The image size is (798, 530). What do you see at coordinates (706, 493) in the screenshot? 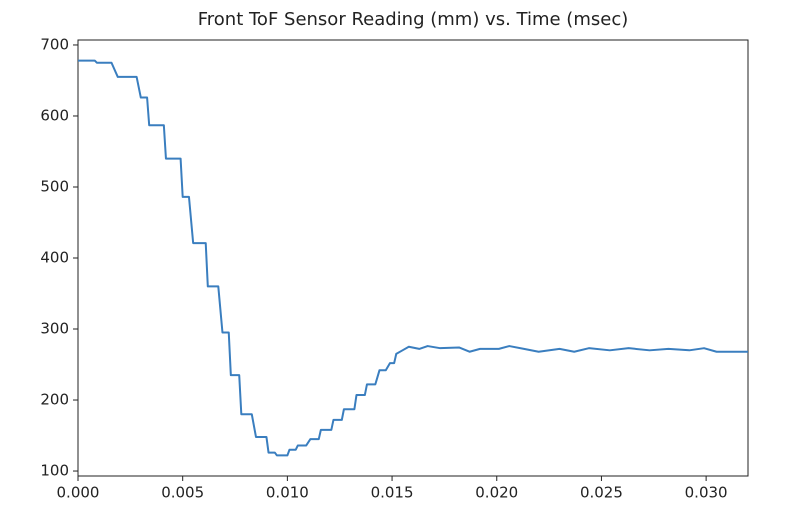
I see `x-tick-label: 0.030` at bounding box center [706, 493].